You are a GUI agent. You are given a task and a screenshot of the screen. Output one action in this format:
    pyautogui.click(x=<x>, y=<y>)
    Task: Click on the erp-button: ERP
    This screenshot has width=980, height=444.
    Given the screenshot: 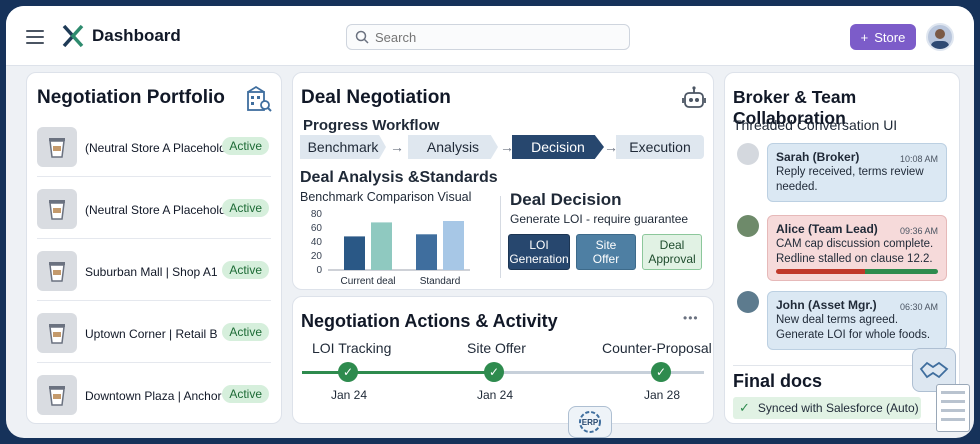 What is the action you would take?
    pyautogui.click(x=590, y=422)
    